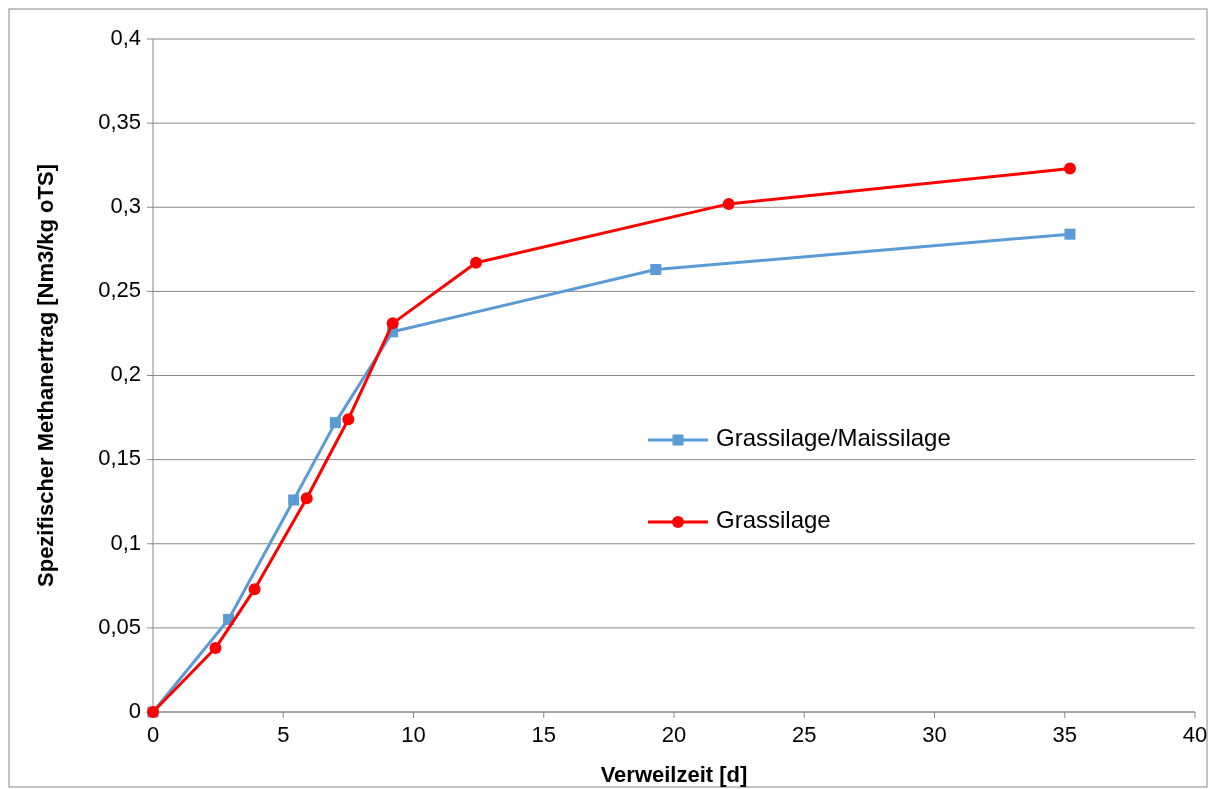 This screenshot has width=1209, height=789. What do you see at coordinates (125, 374) in the screenshot?
I see `y-tick-label: 0,2` at bounding box center [125, 374].